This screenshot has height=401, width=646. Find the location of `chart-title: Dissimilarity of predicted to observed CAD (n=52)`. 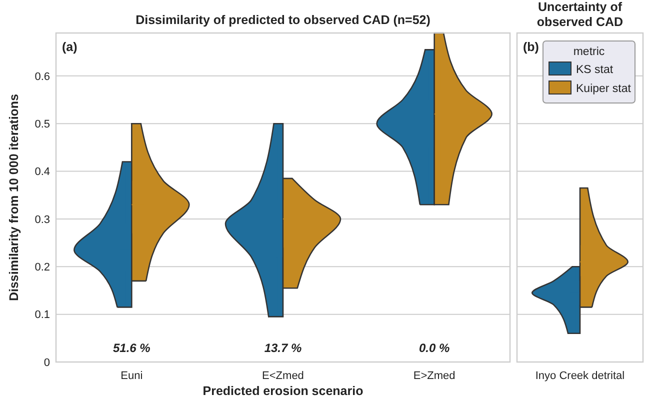

chart-title: Dissimilarity of predicted to observed CAD (n=52) is located at coordinates (283, 20).